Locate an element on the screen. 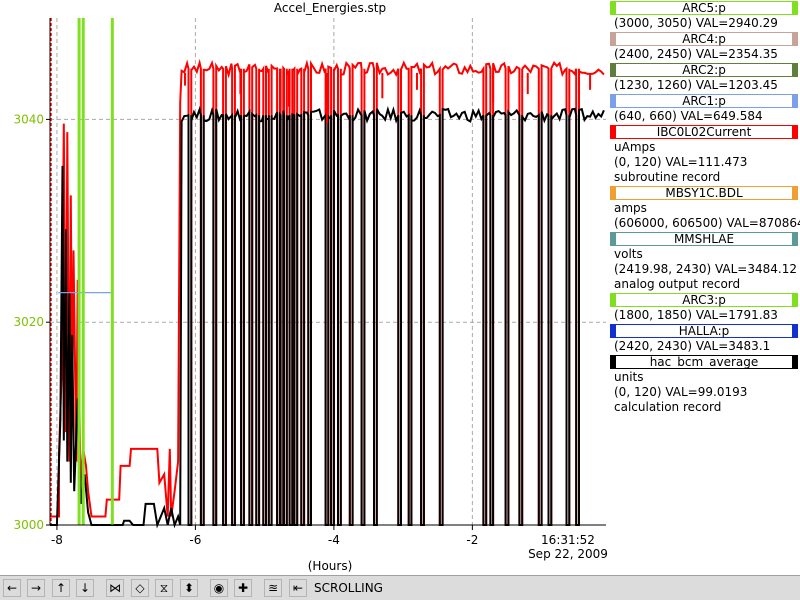  legend-item-detail: units is located at coordinates (629, 377).